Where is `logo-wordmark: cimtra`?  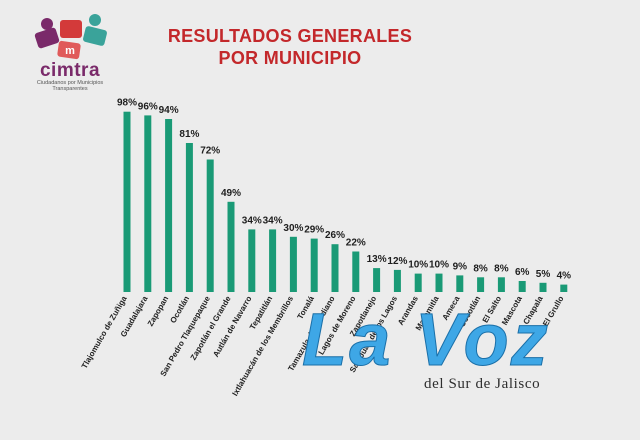 logo-wordmark: cimtra is located at coordinates (70, 70).